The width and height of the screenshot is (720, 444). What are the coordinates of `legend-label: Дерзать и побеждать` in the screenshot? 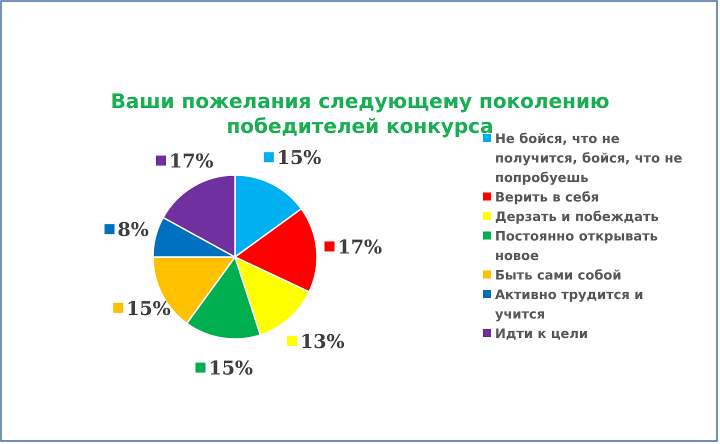 It's located at (577, 217).